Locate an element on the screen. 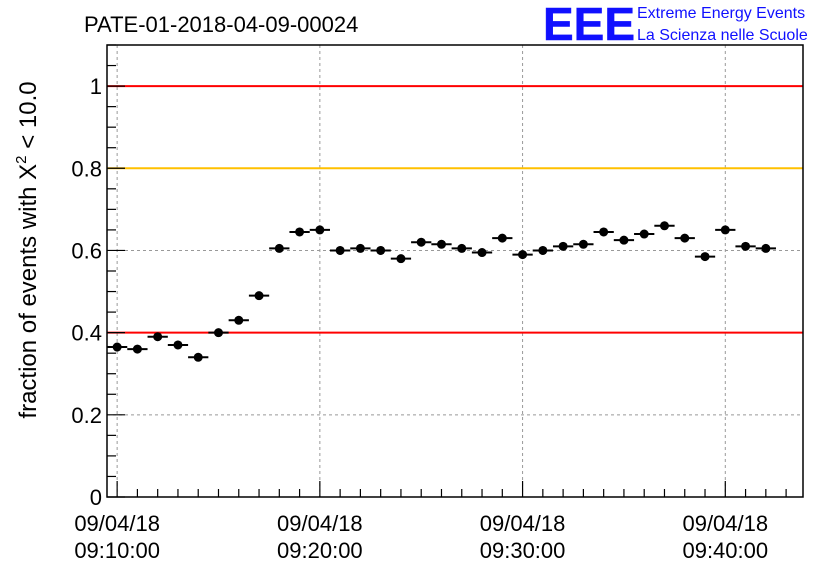 Image resolution: width=836 pixels, height=572 pixels. y-tick-label: 0.2 is located at coordinates (86, 415).